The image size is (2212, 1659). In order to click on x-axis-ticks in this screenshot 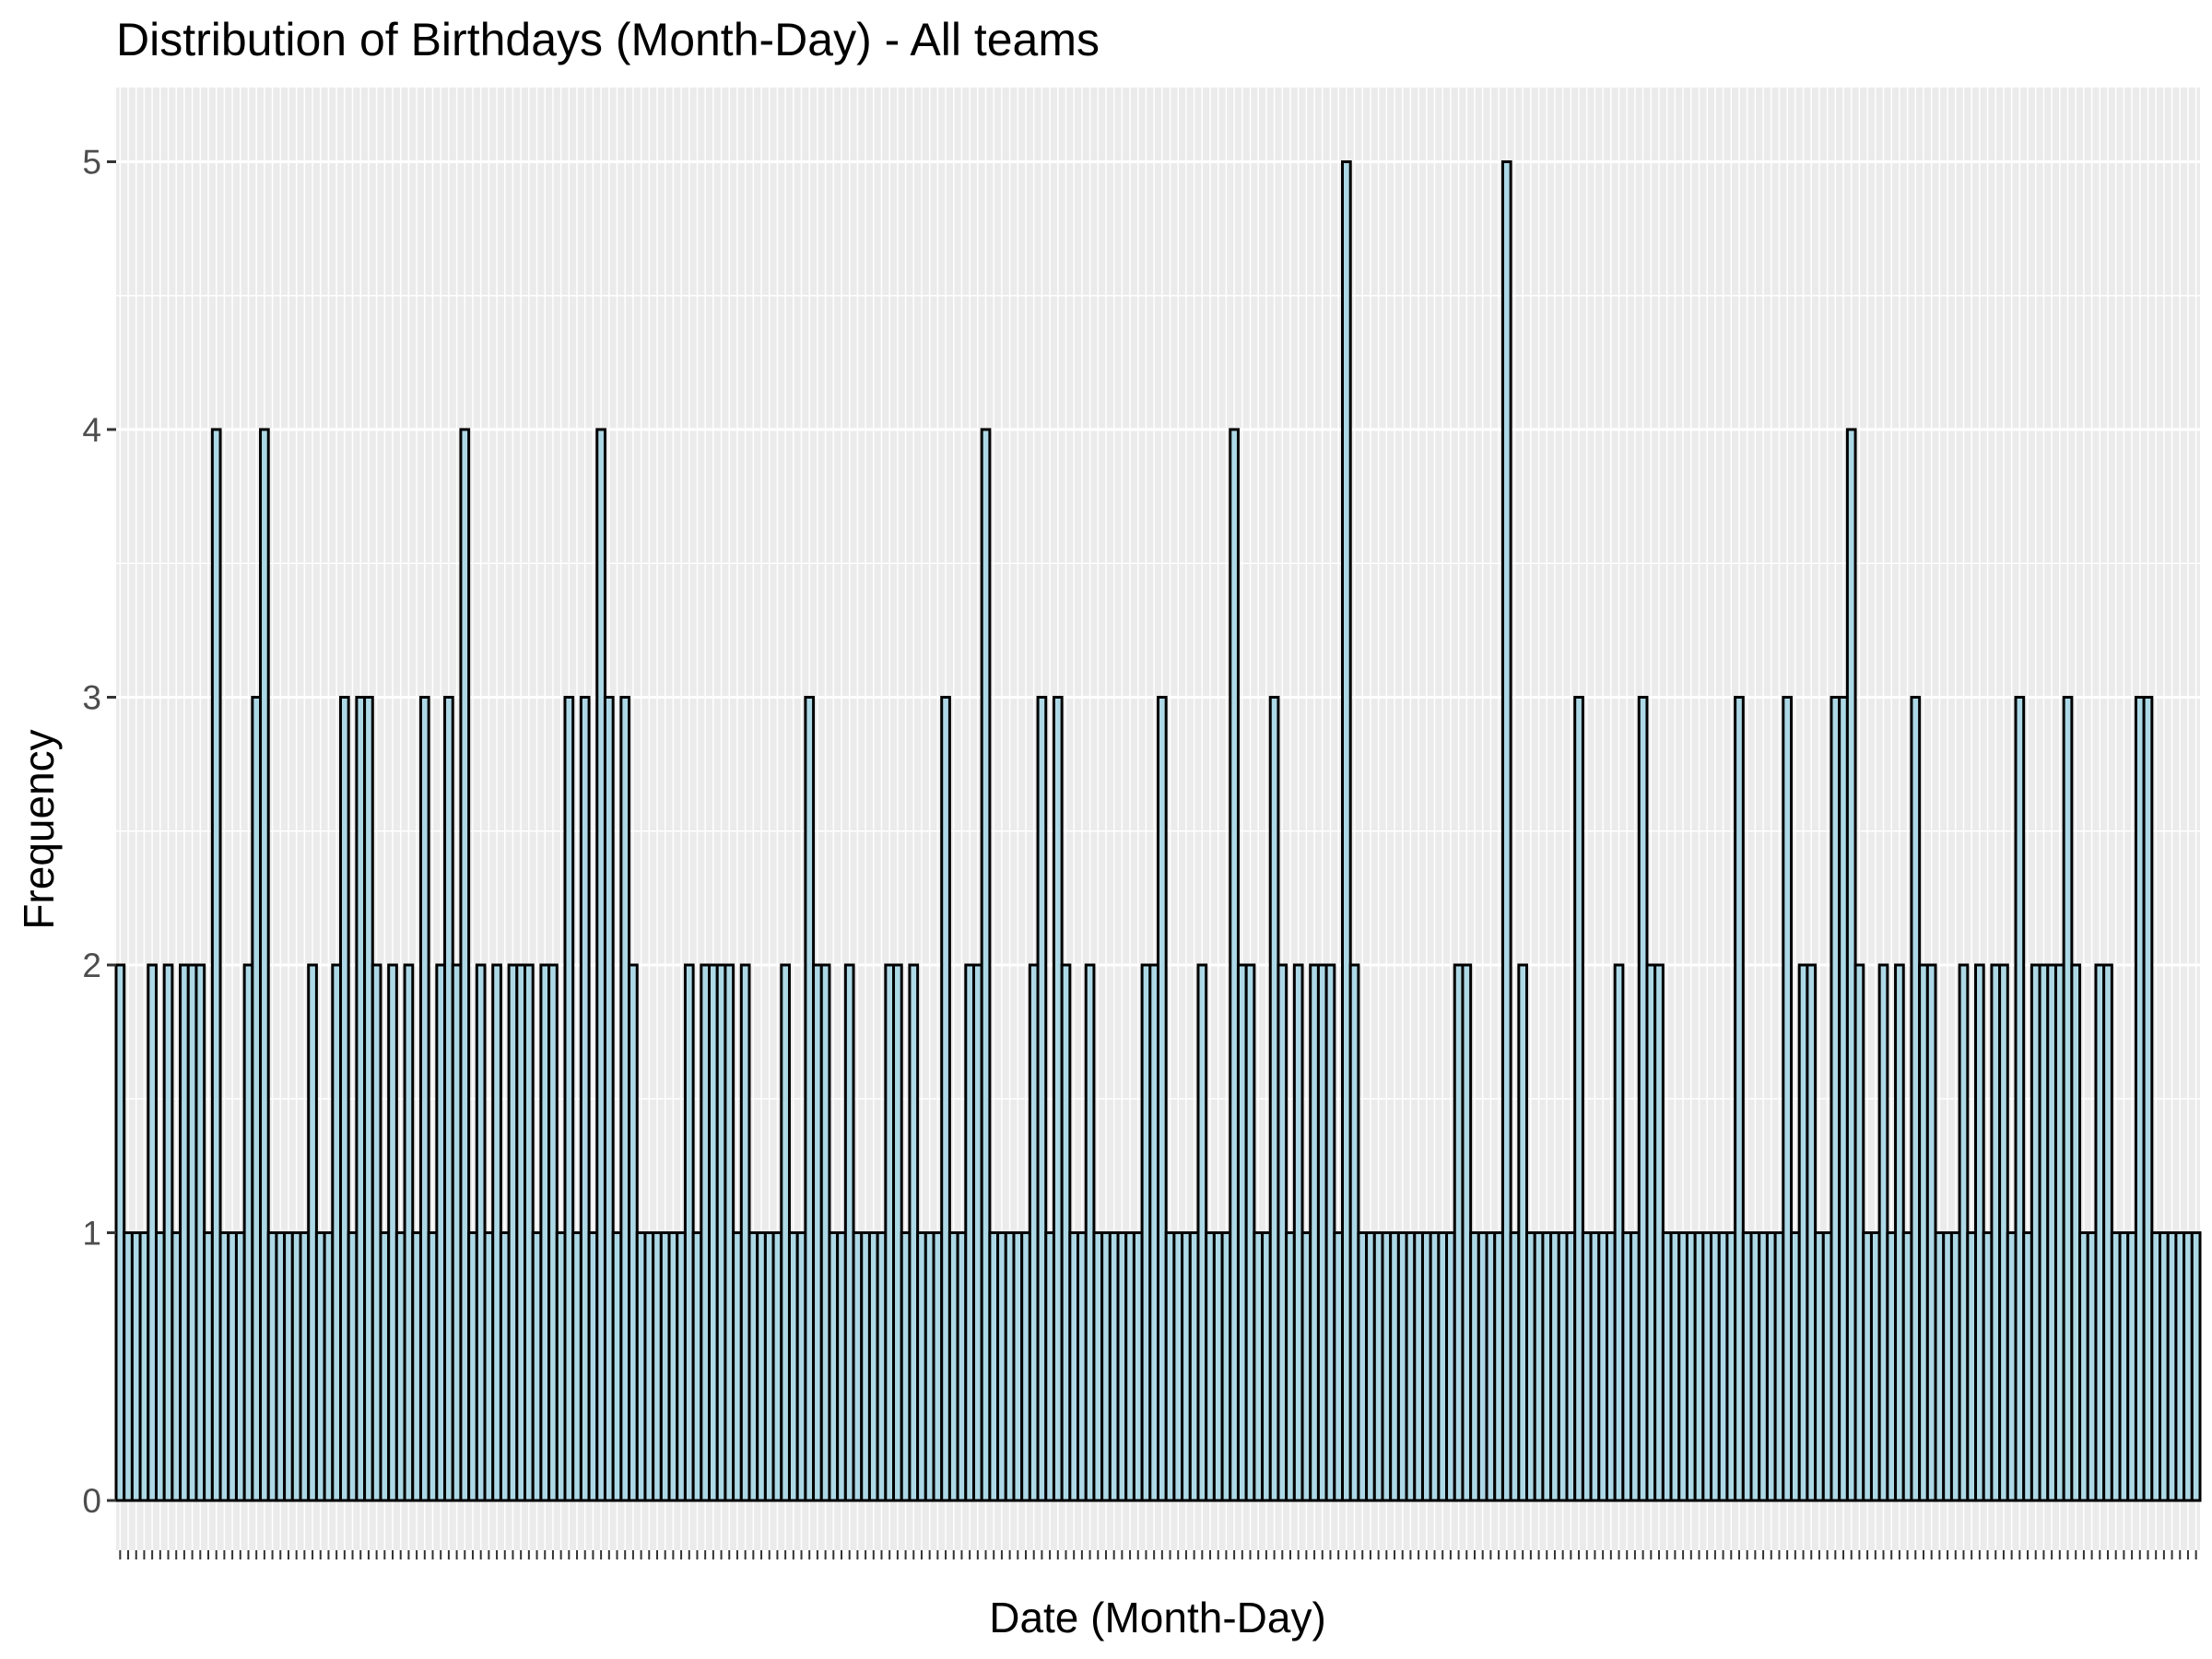, I will do `click(1158, 1554)`.